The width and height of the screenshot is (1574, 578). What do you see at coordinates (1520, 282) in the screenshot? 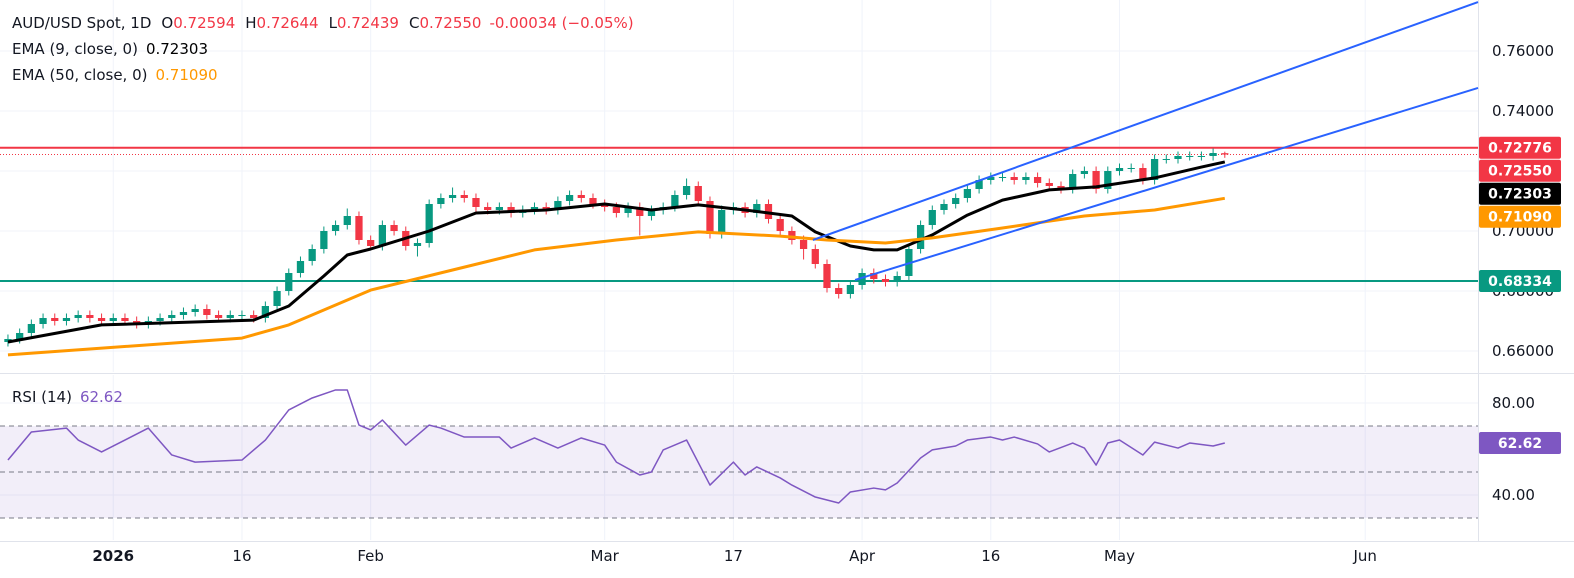
I see `price-badge-text: 0.68334` at bounding box center [1520, 282].